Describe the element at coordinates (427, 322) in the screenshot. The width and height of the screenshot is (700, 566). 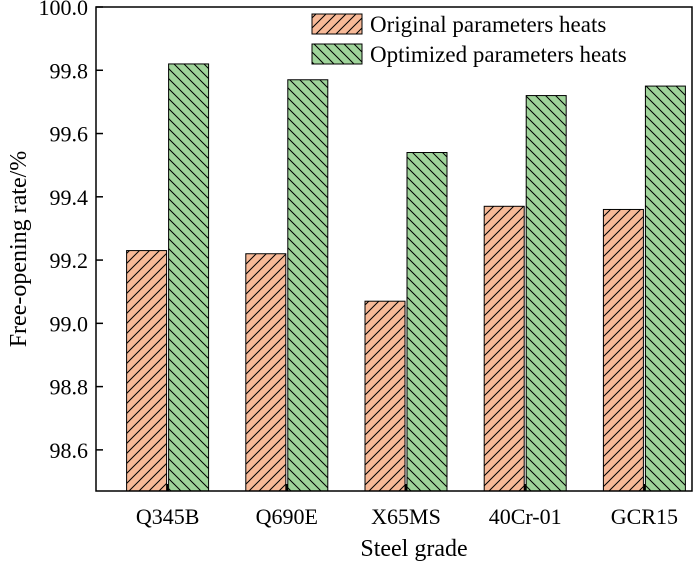
I see `bar-optimized-x65ms` at that location.